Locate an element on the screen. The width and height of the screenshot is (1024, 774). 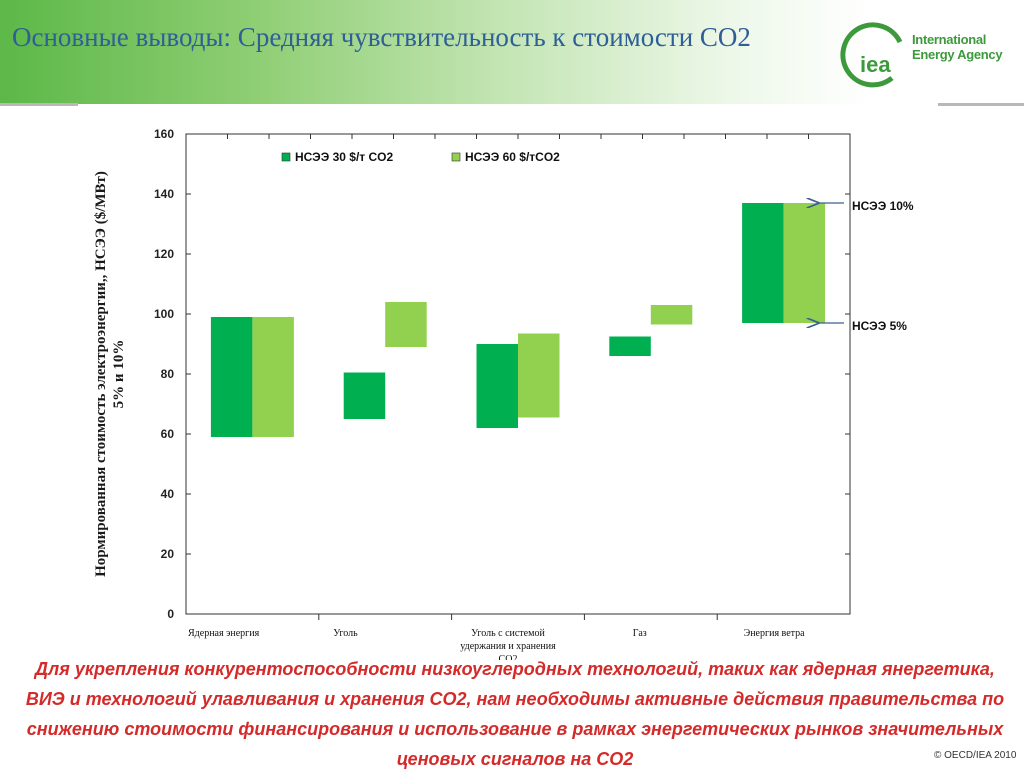
x-category-label: Ядерная энергия is located at coordinates (224, 633).